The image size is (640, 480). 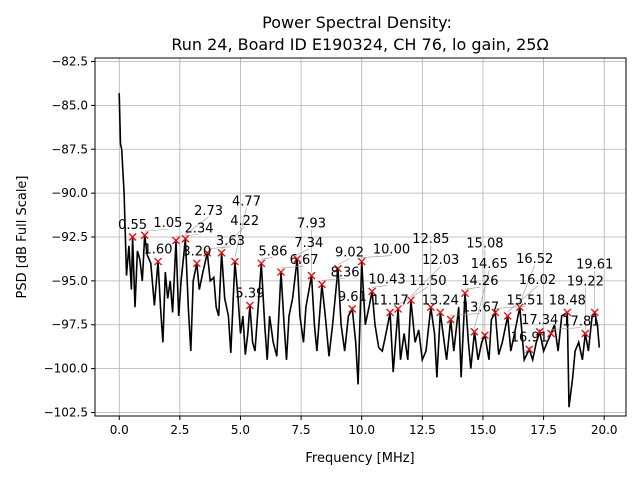 I want to click on peak-label: 15.51, so click(x=524, y=301).